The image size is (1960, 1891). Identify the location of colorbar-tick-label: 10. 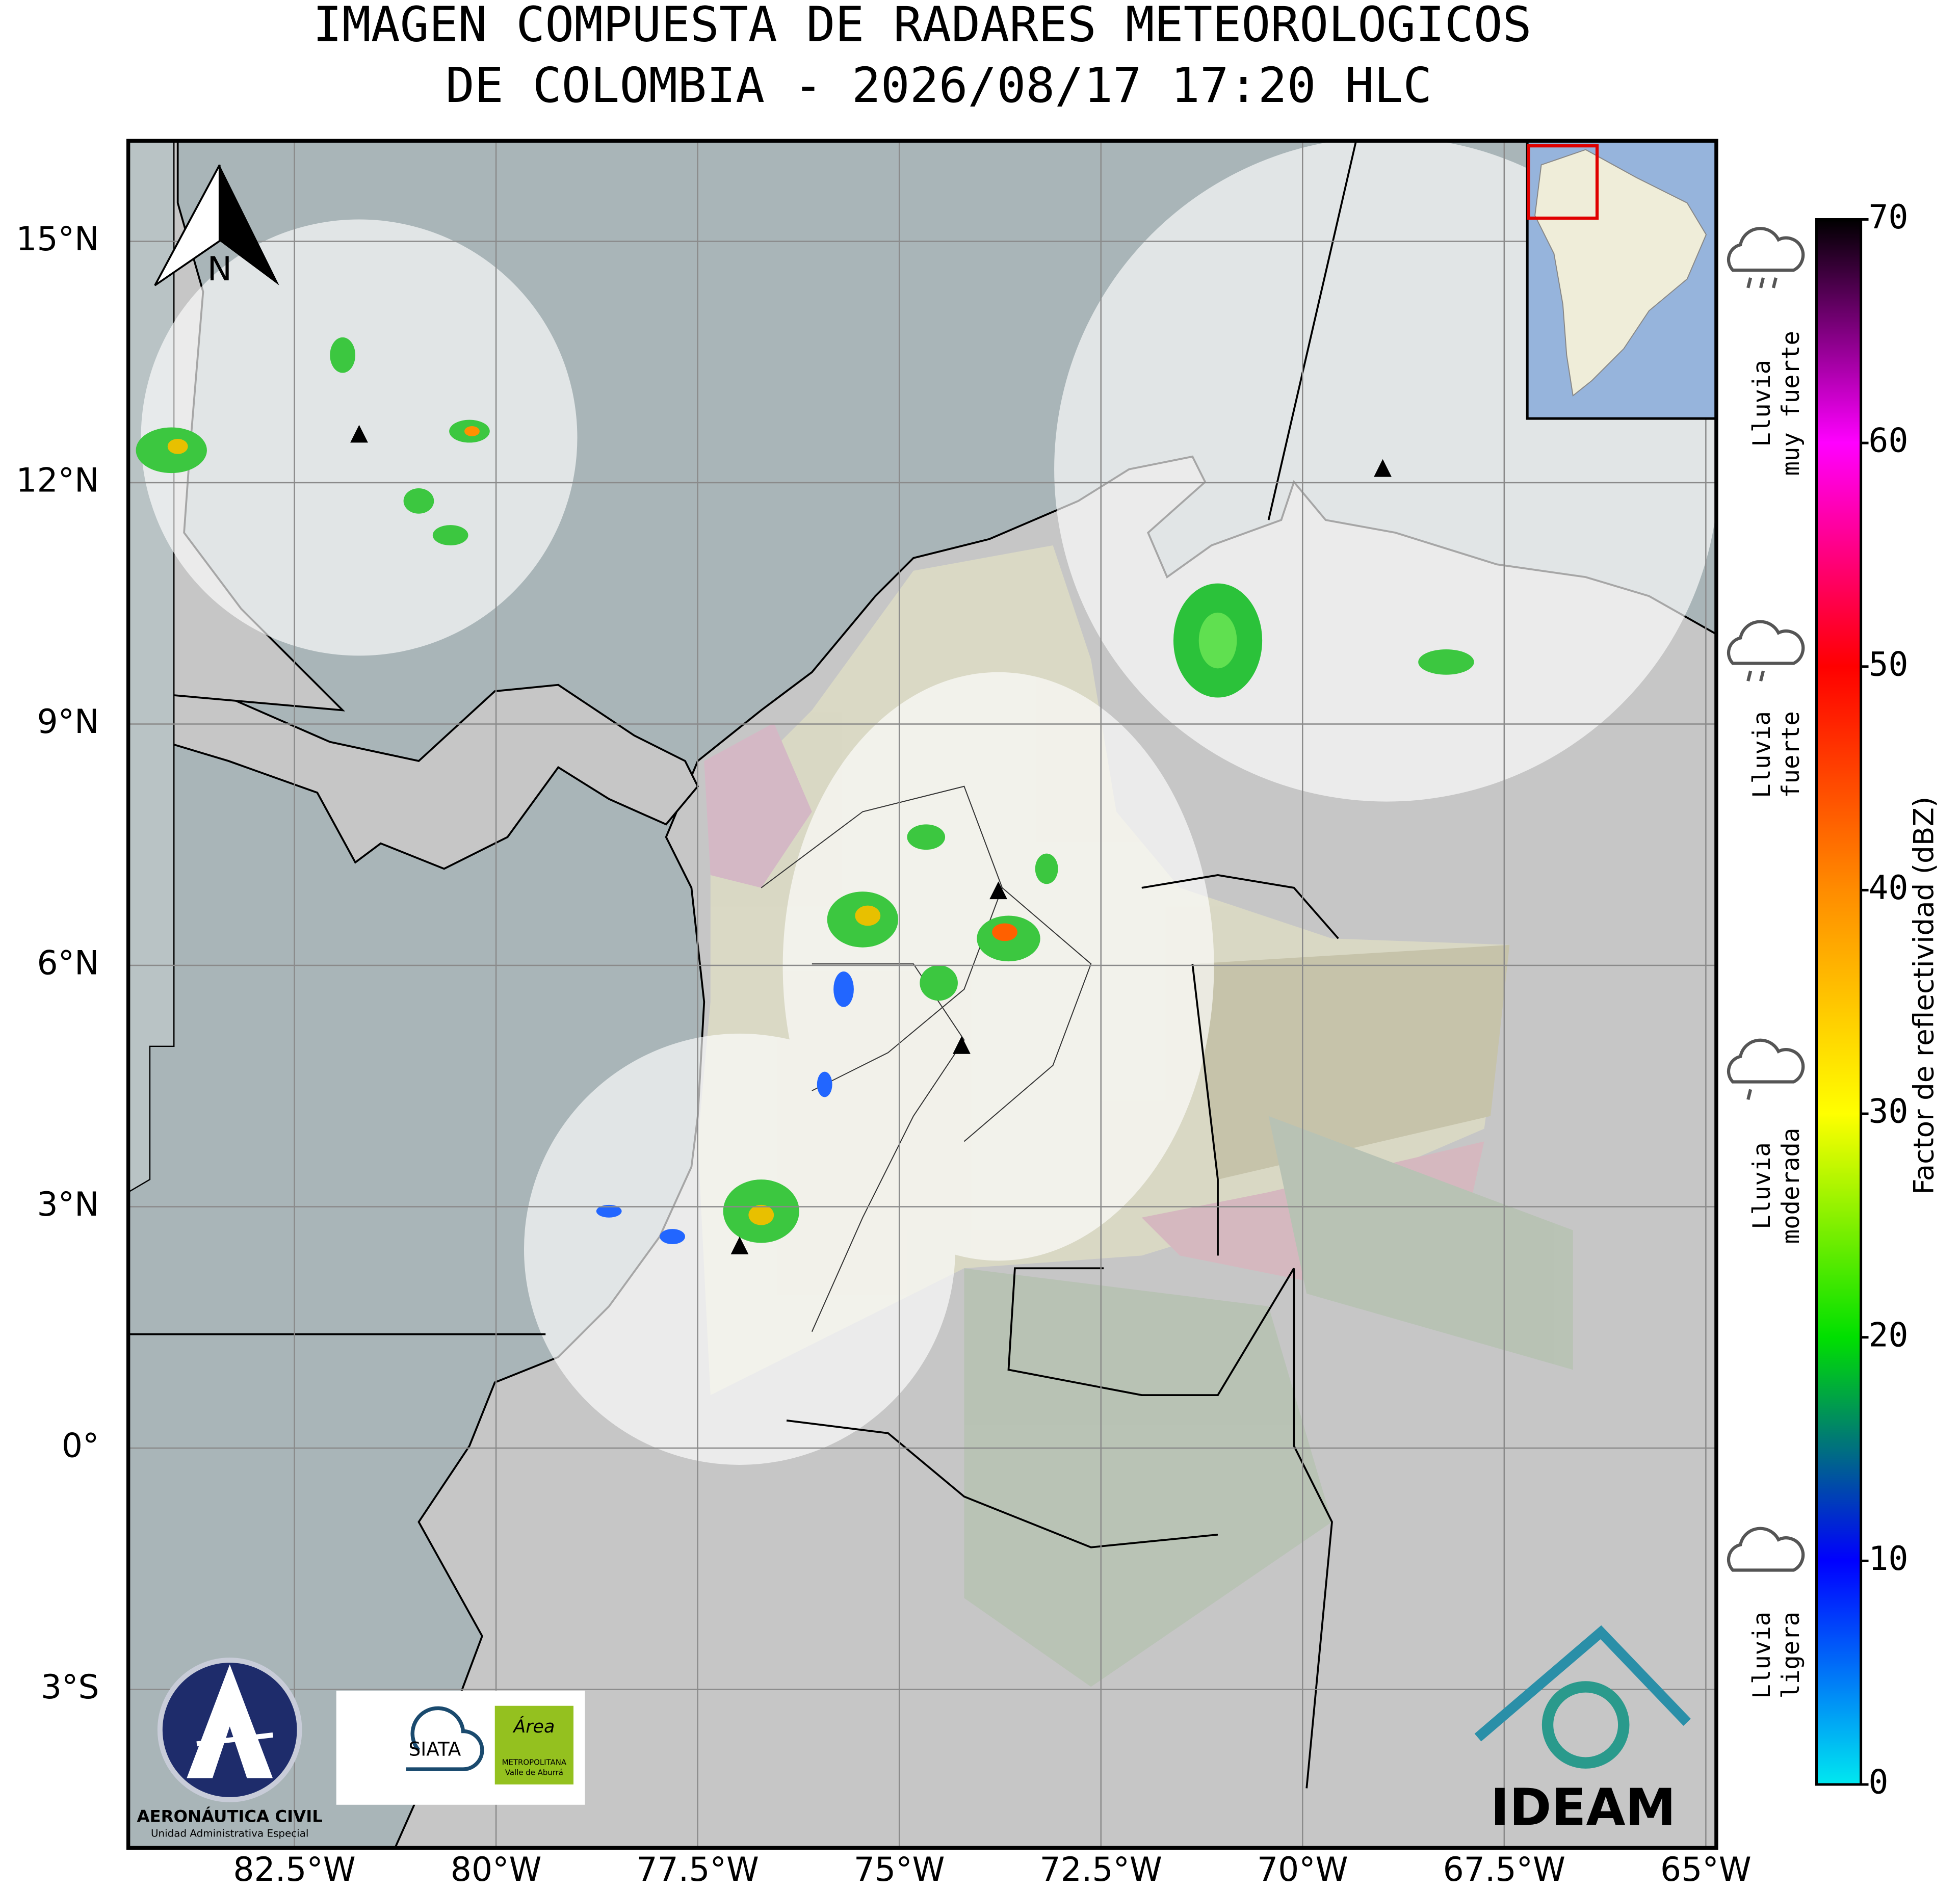
(1889, 1559).